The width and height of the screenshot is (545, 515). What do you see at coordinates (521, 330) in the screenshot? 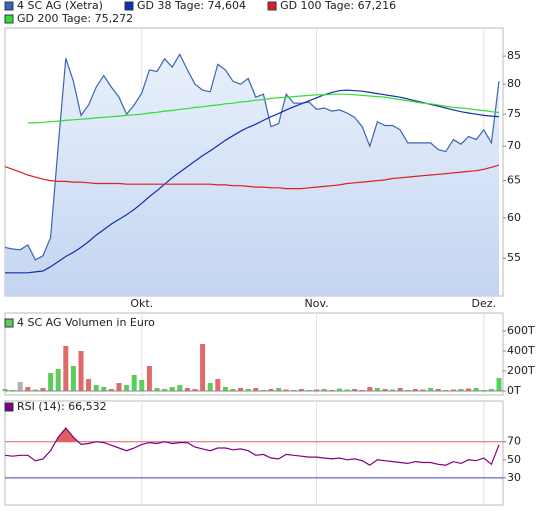
I see `y-tick-label: 600T` at bounding box center [521, 330].